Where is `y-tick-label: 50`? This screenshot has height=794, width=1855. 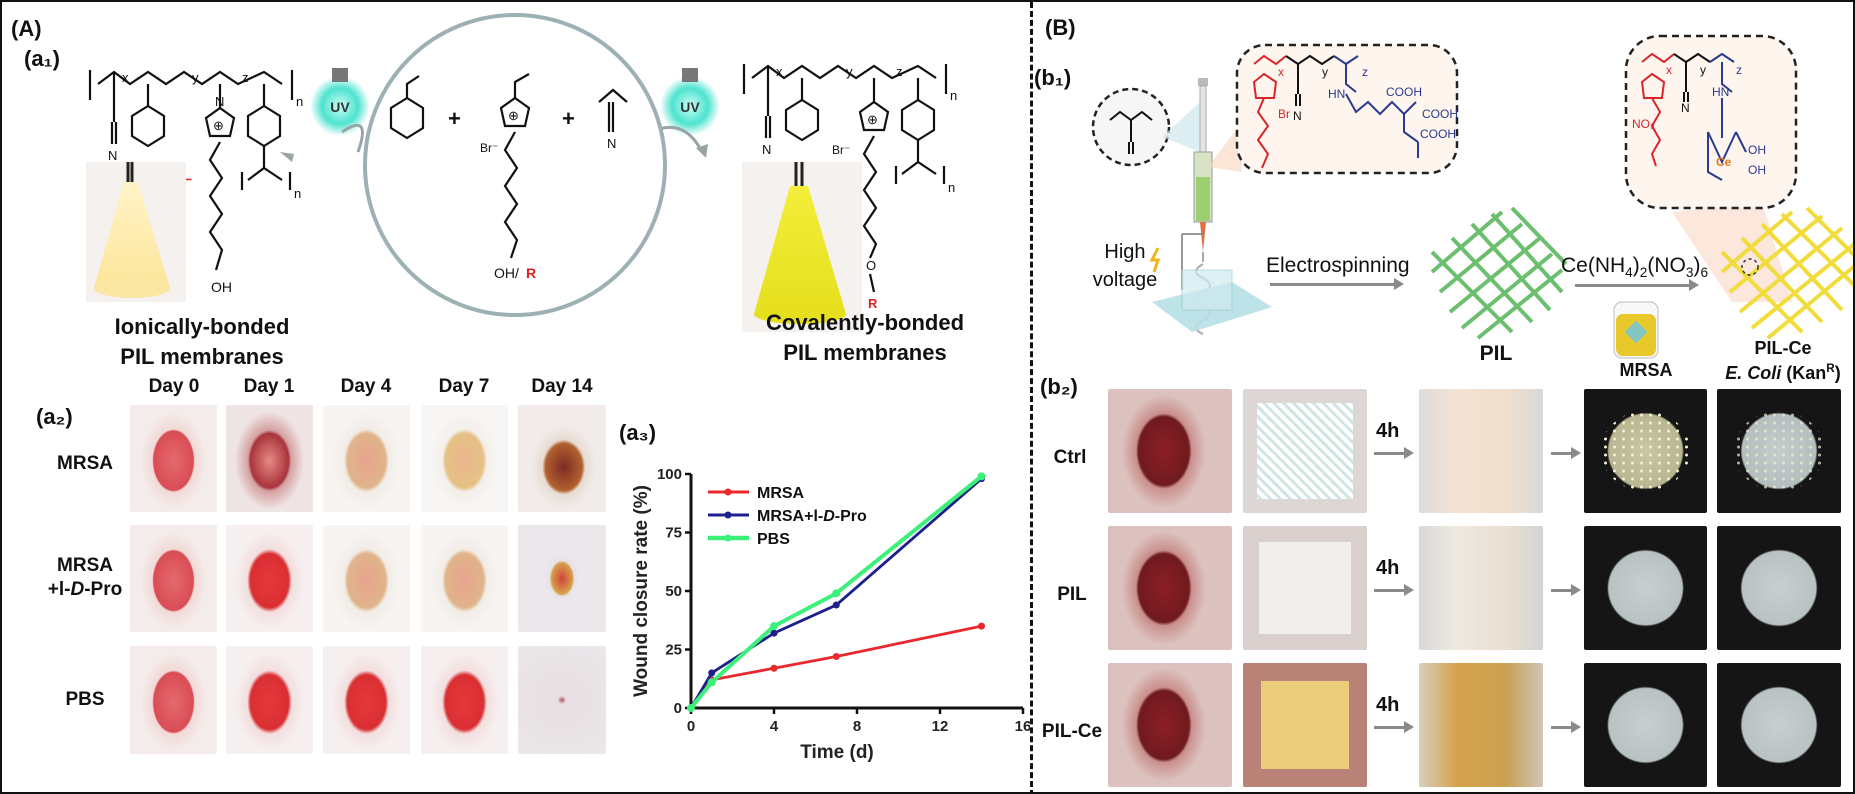
y-tick-label: 50 is located at coordinates (673, 591).